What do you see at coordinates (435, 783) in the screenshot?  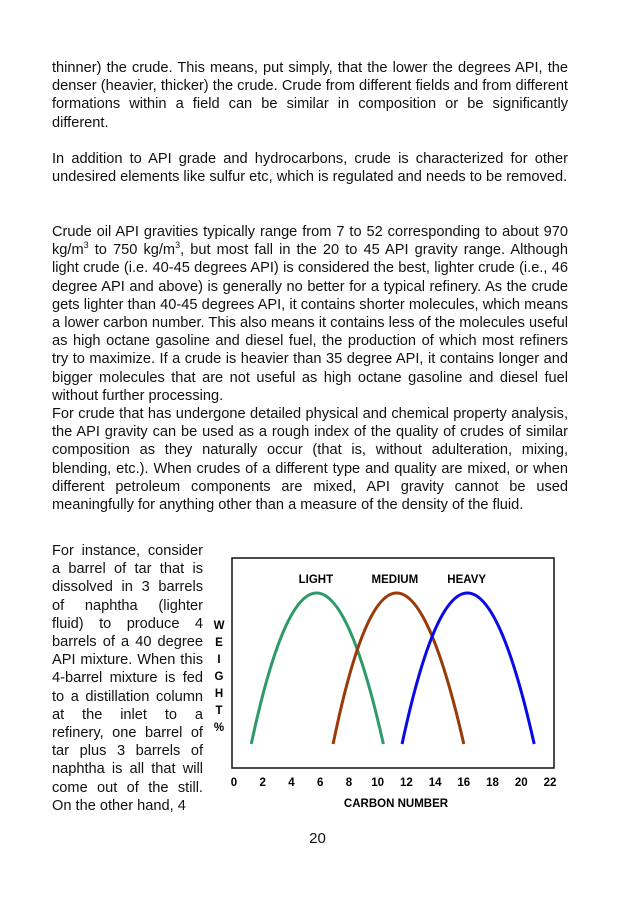 I see `x-tick-label: 14` at bounding box center [435, 783].